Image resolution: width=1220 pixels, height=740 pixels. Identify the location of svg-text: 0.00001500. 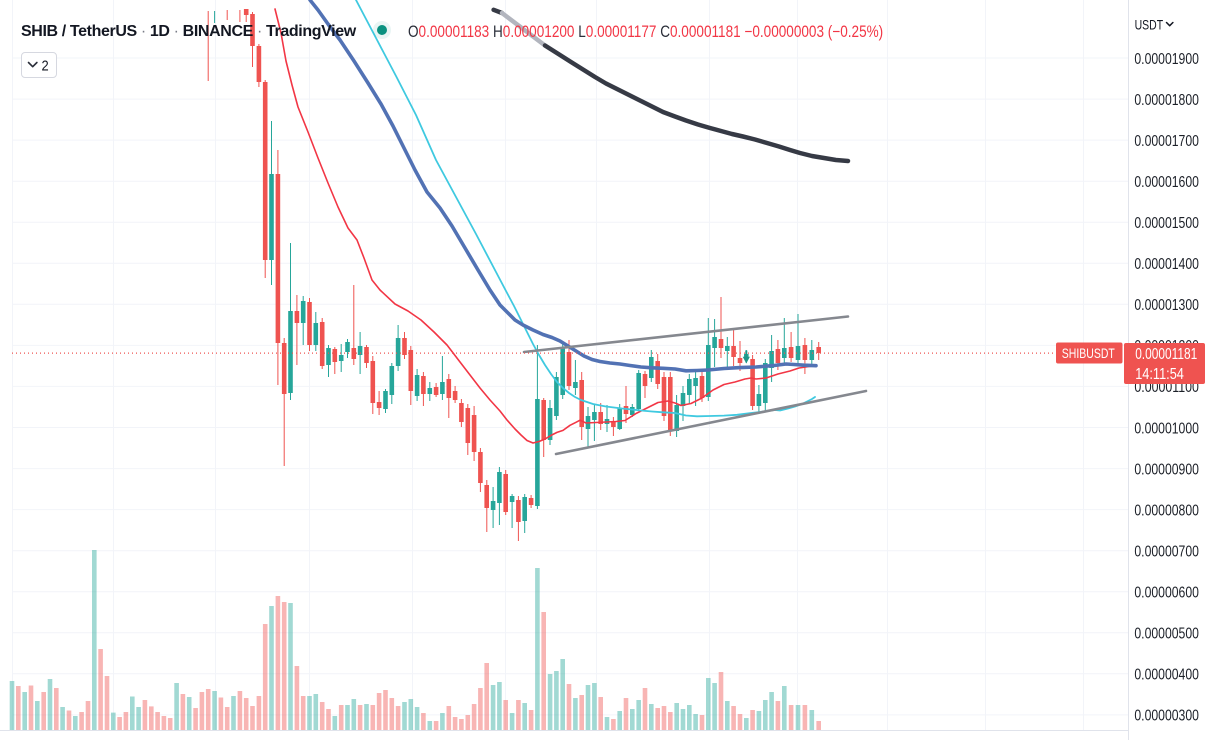
(1166, 223).